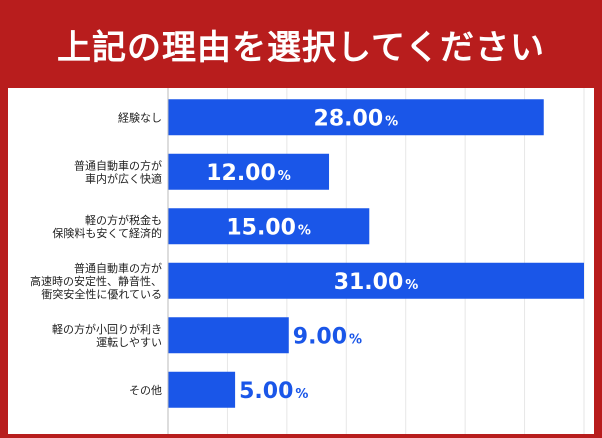 This screenshot has height=438, width=602. What do you see at coordinates (327, 336) in the screenshot?
I see `value-label: 9.00%` at bounding box center [327, 336].